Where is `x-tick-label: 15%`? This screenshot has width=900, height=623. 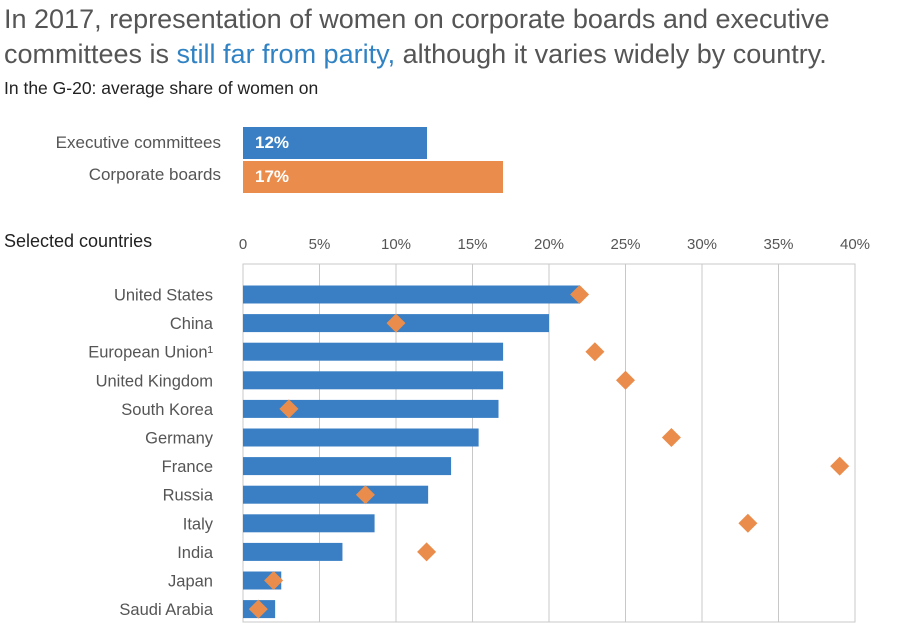
x-tick-label: 15% is located at coordinates (472, 244).